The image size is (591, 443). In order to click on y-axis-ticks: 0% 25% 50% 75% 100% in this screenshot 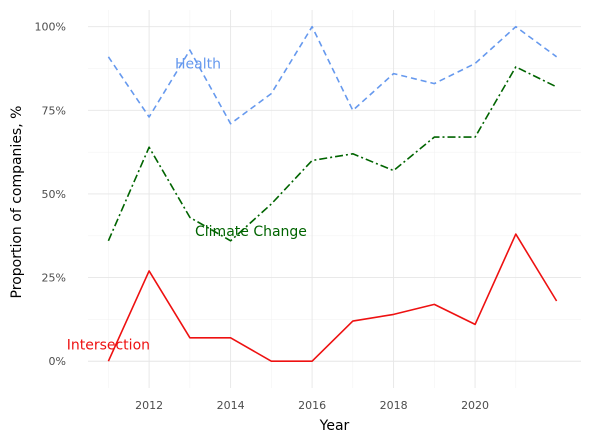, I will do `click(50, 195)`.